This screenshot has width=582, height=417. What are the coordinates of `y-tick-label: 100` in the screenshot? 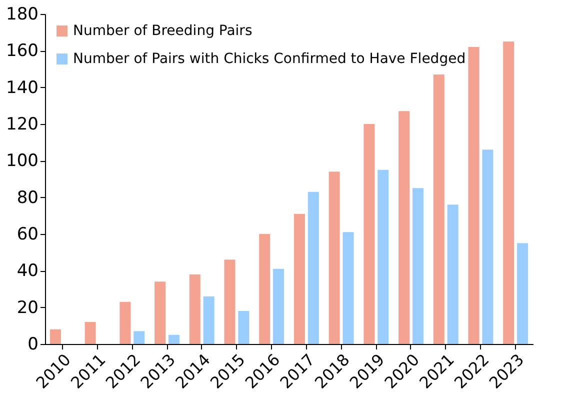 It's located at (22, 161).